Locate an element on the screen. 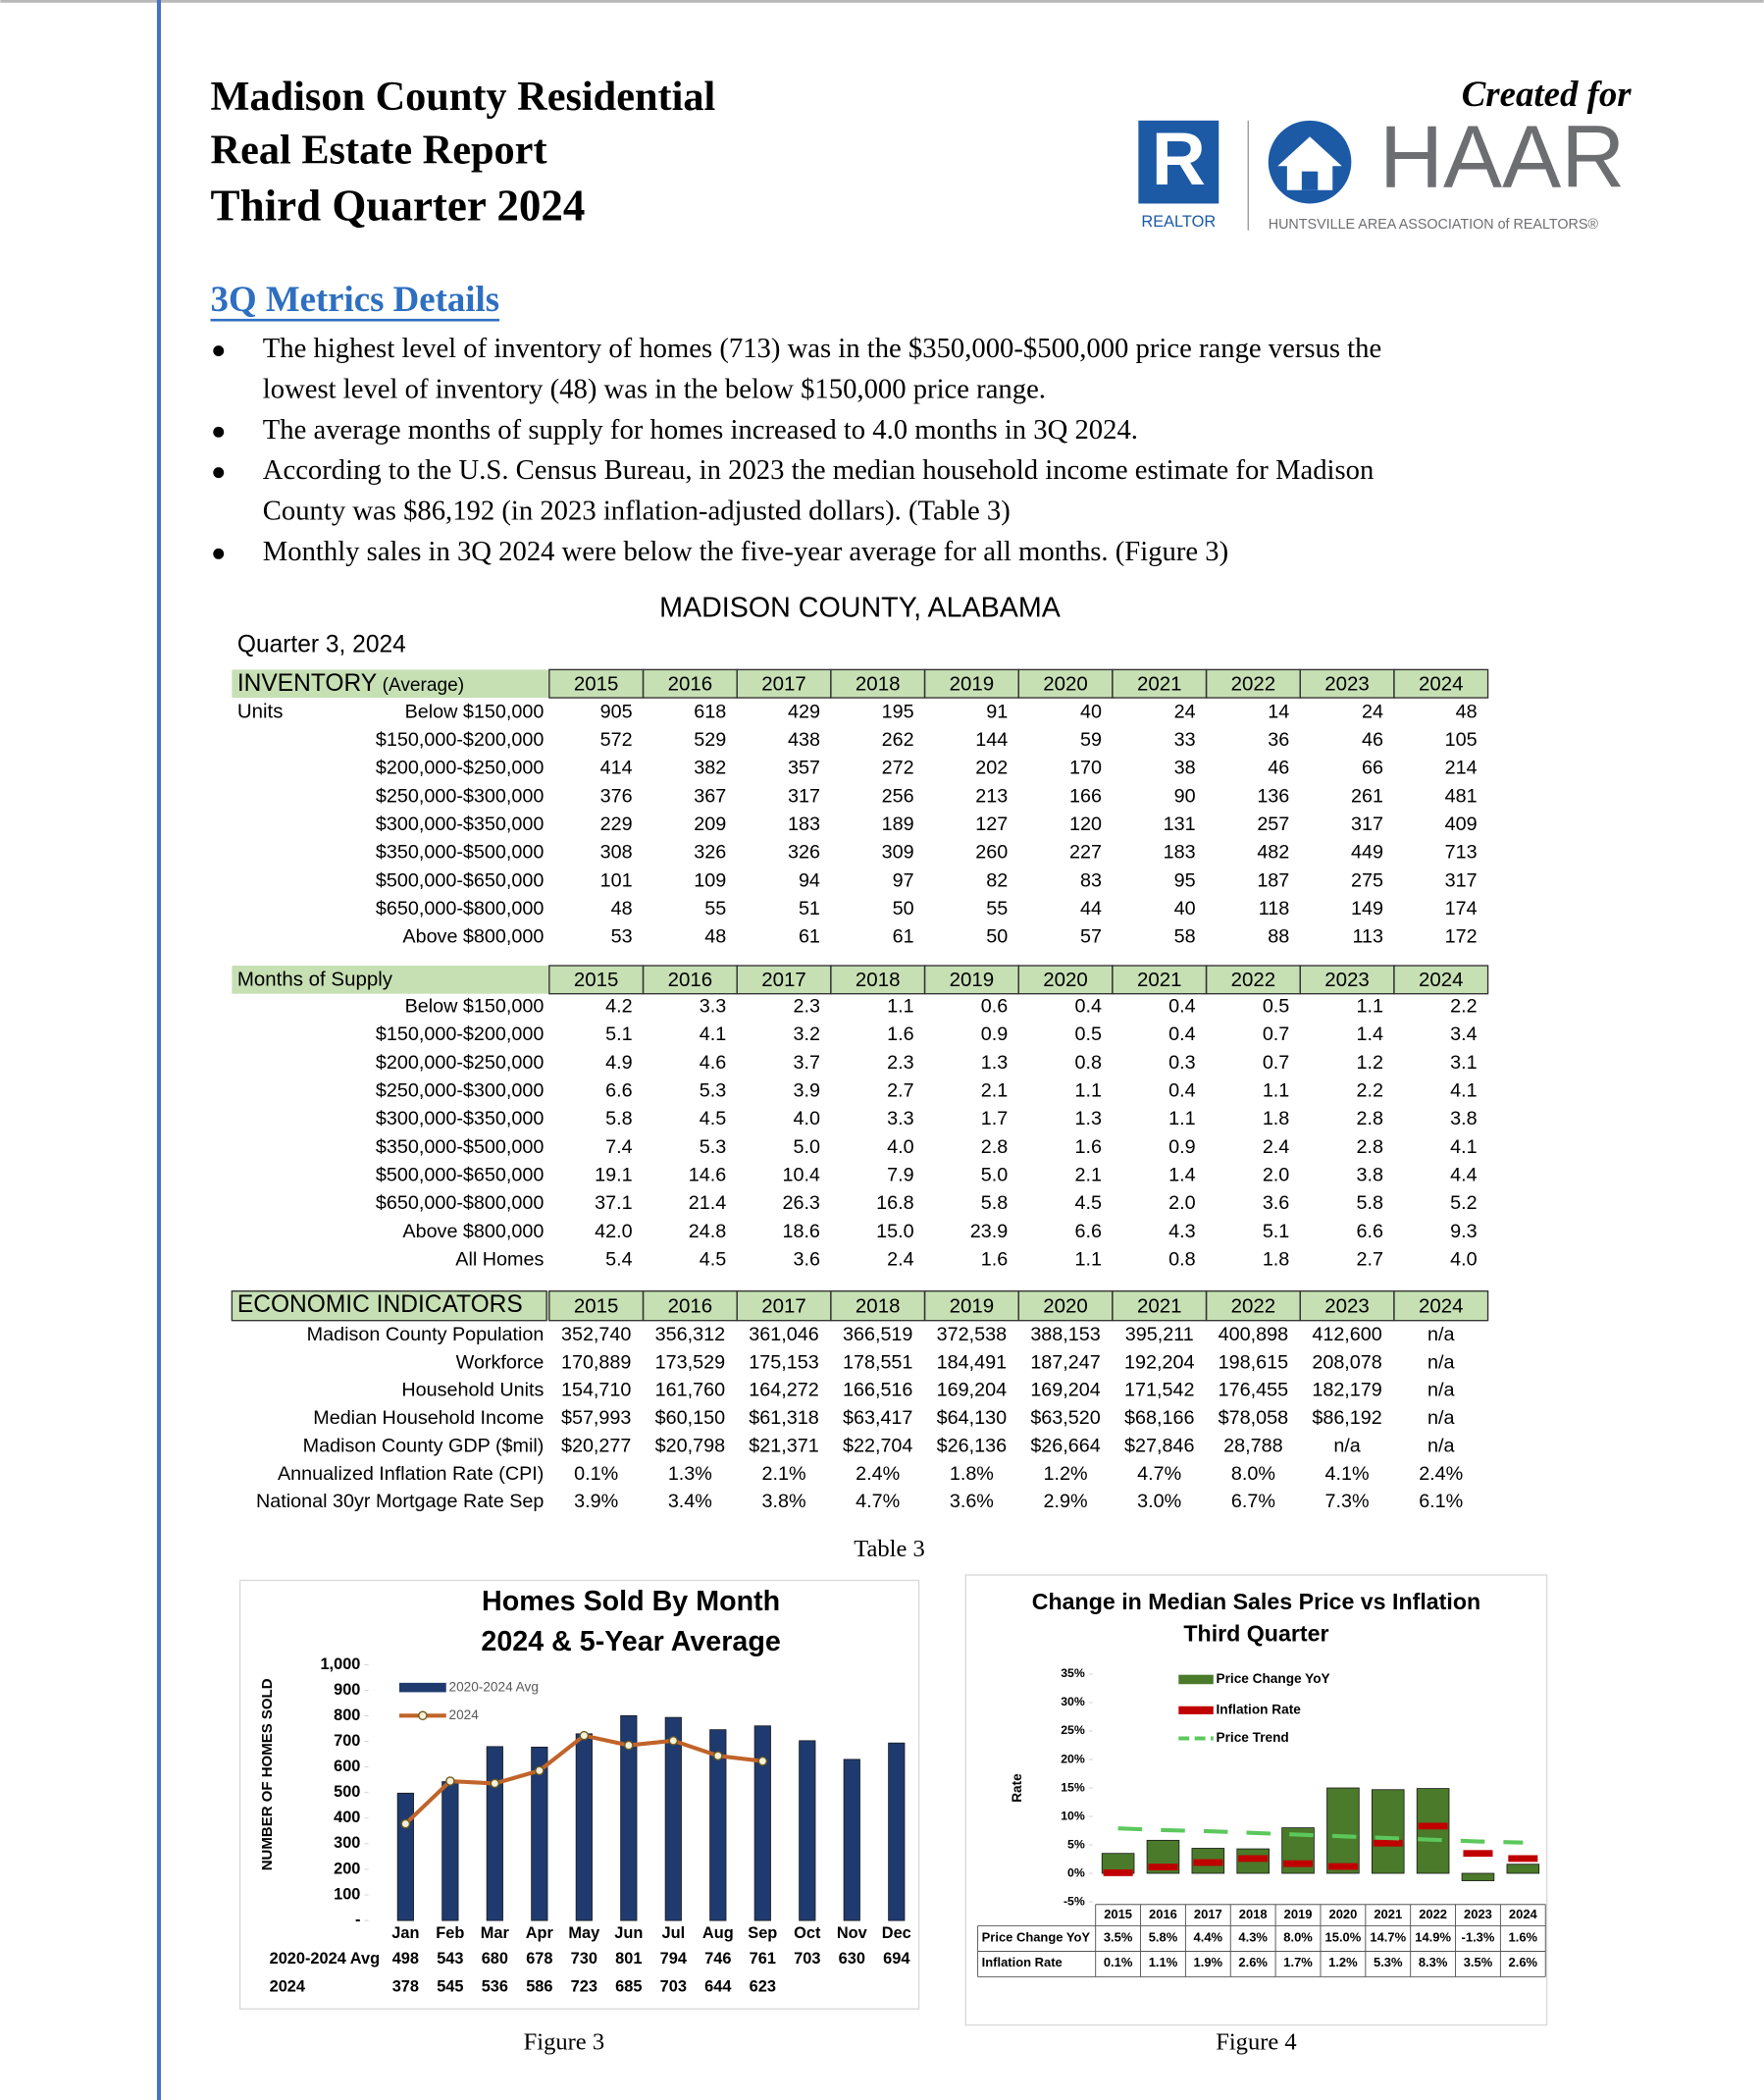 The image size is (1764, 2100). cell-value: 382 is located at coordinates (710, 768).